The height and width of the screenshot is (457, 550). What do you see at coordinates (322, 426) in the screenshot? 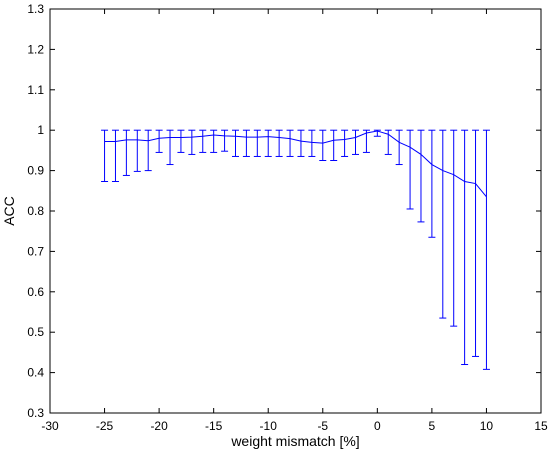
I see `x-tick-label: -5` at bounding box center [322, 426].